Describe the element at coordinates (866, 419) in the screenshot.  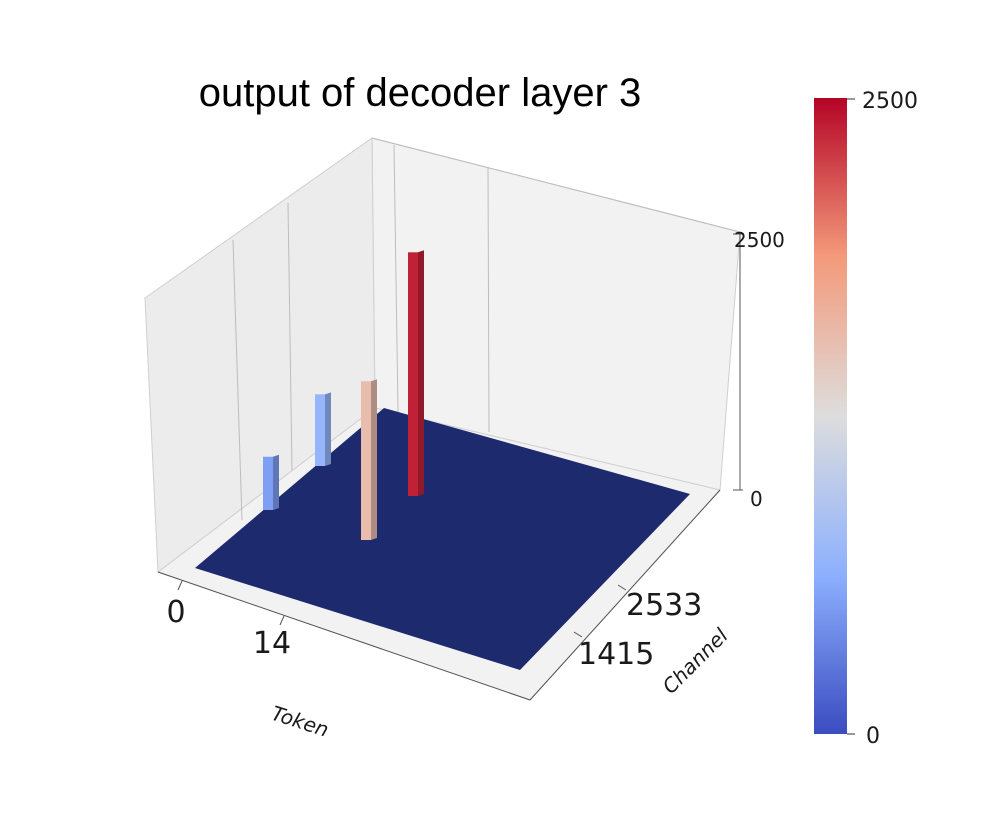
I see `colorbar: 2500 0` at that location.